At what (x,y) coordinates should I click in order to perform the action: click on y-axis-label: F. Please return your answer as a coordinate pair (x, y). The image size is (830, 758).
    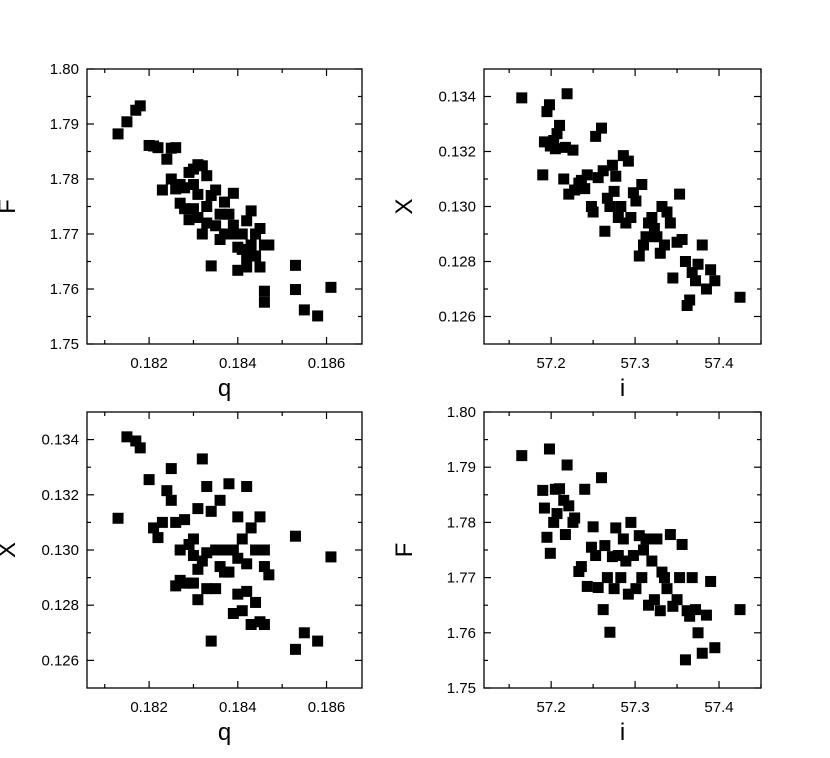
    Looking at the image, I should click on (404, 550).